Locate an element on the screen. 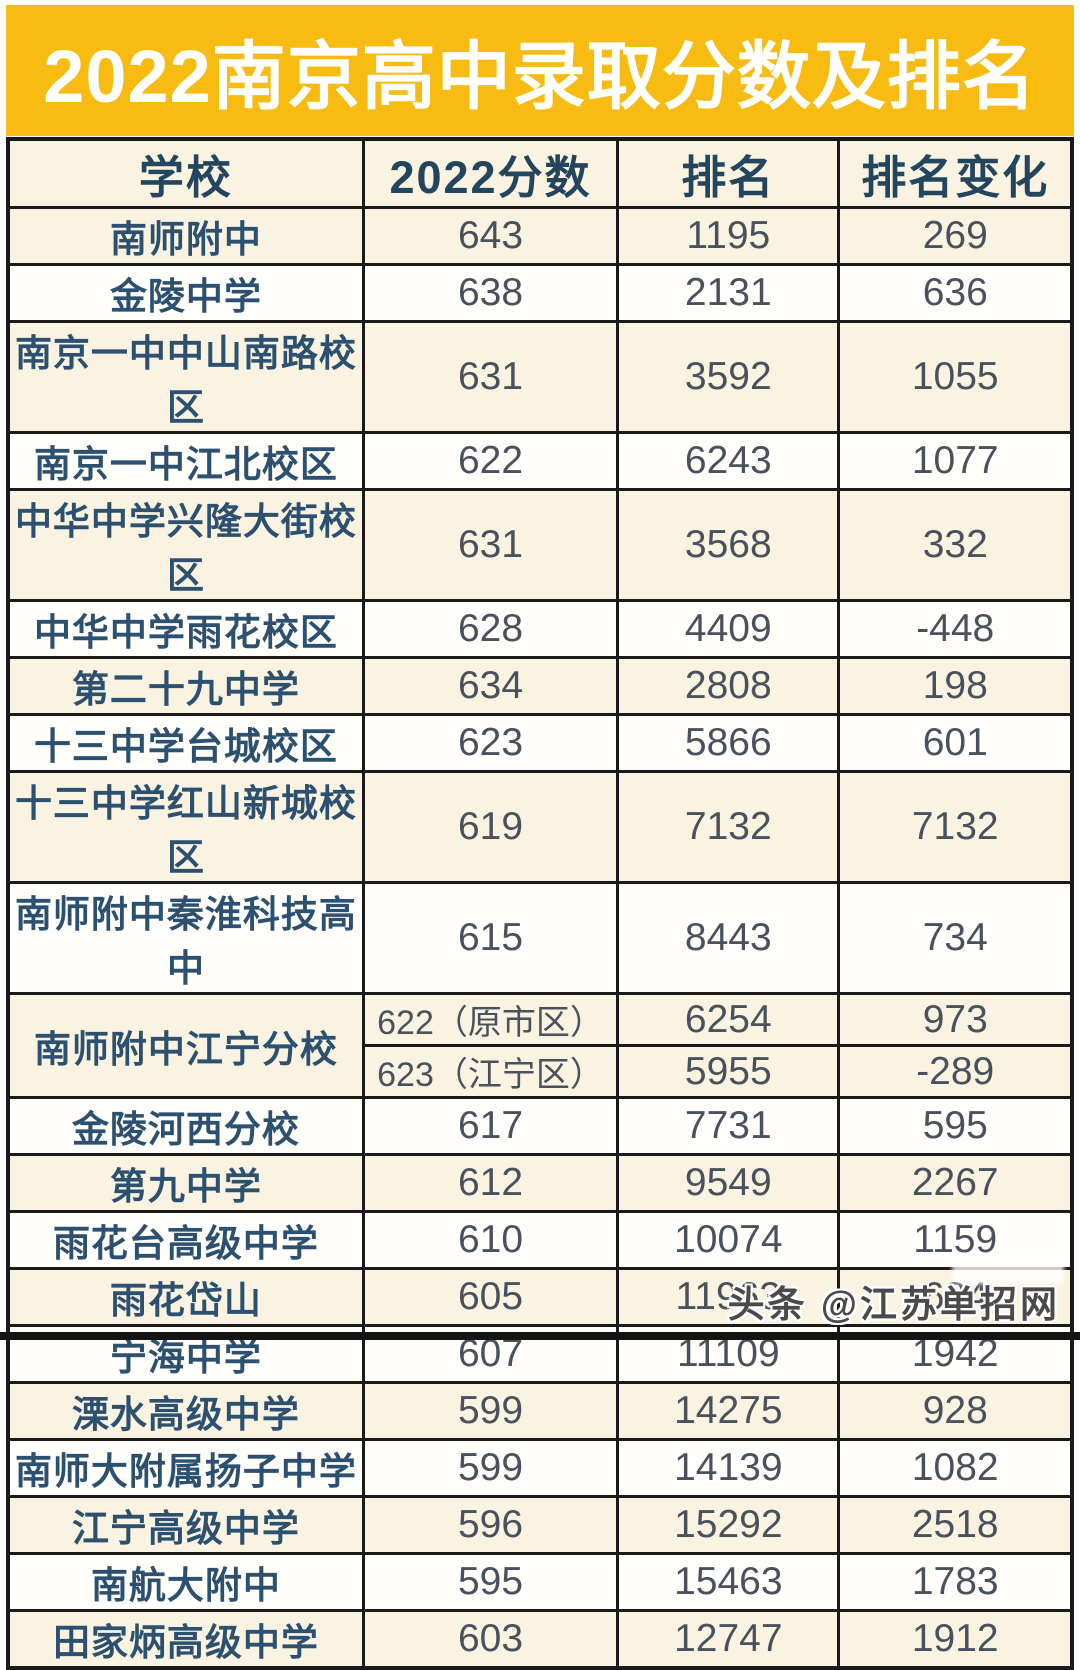  change-cell: 1082 is located at coordinates (955, 1468).